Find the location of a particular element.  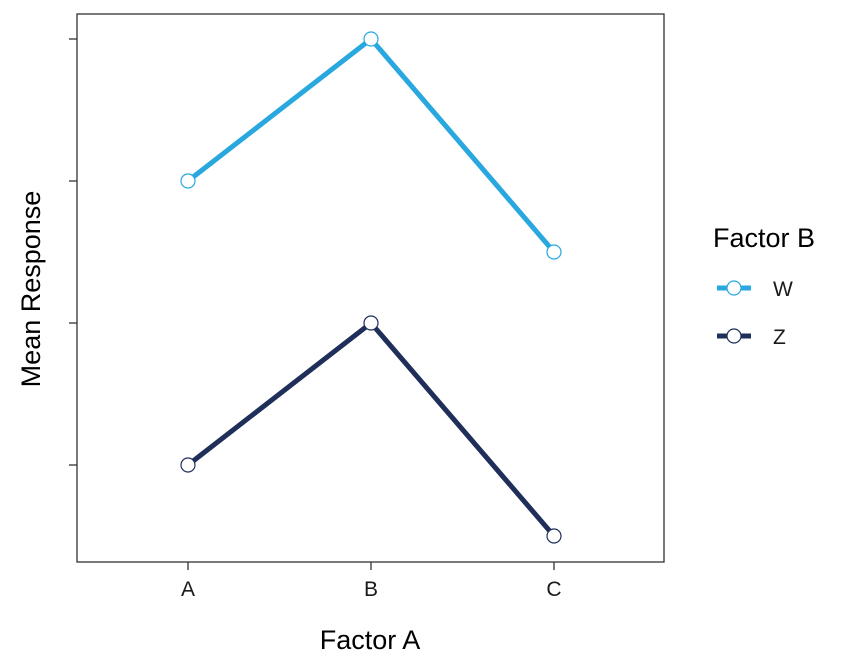

legend-title: Factor B is located at coordinates (764, 238).